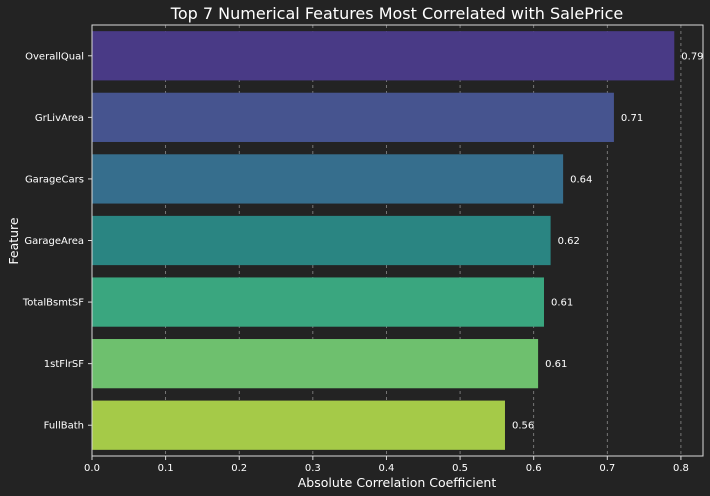 This screenshot has height=496, width=710. Describe the element at coordinates (64, 426) in the screenshot. I see `y-tick-label: FullBath` at that location.